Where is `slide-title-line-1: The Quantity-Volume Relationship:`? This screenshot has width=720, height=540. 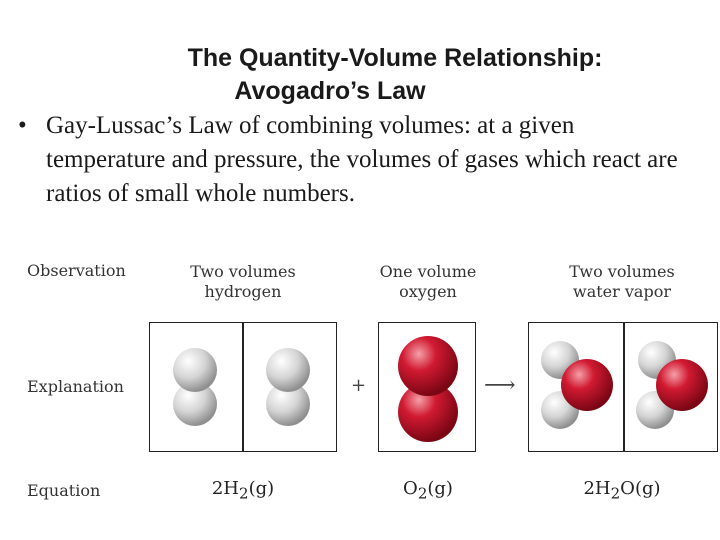
slide-title-line-1: The Quantity-Volume Relationship: is located at coordinates (395, 58).